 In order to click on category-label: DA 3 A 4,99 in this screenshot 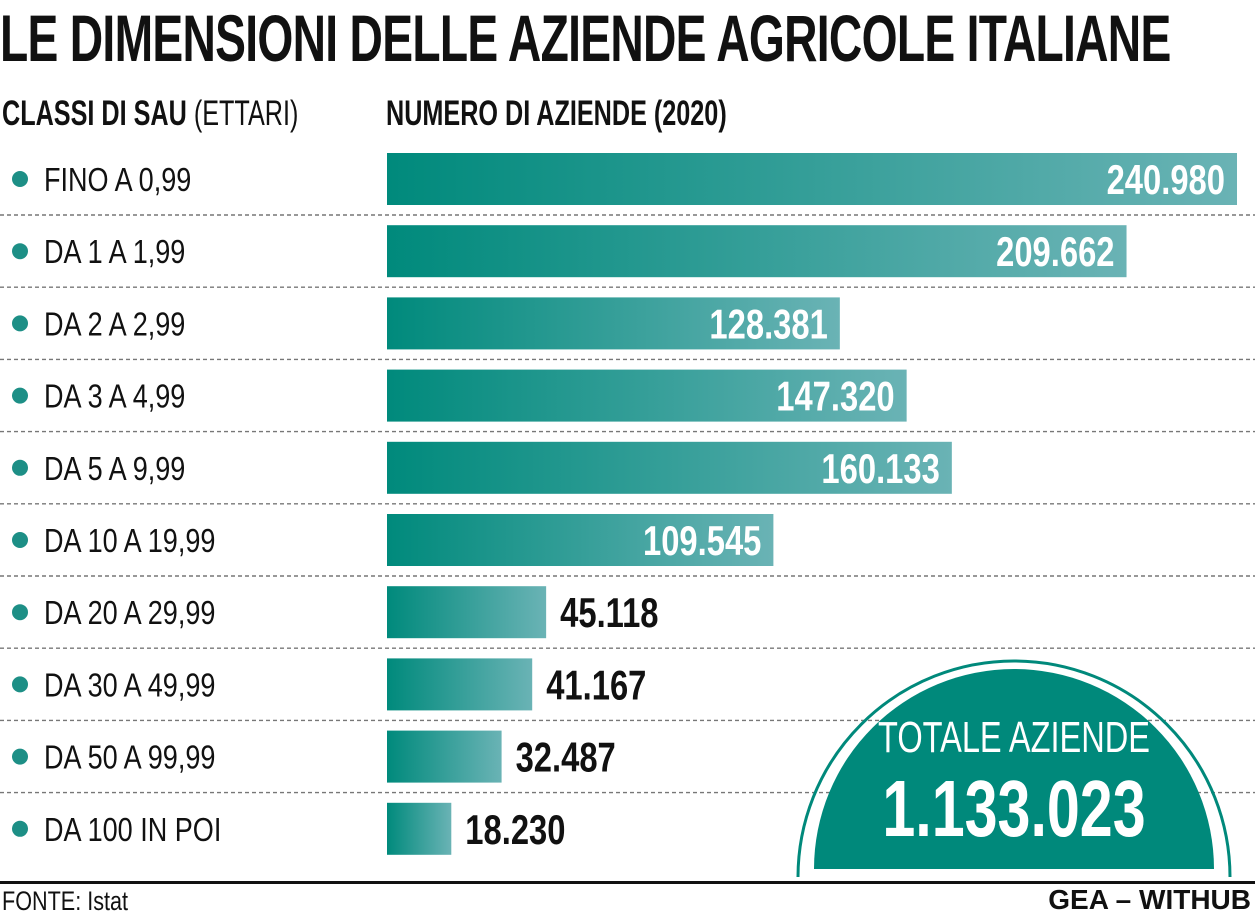, I will do `click(114, 397)`.